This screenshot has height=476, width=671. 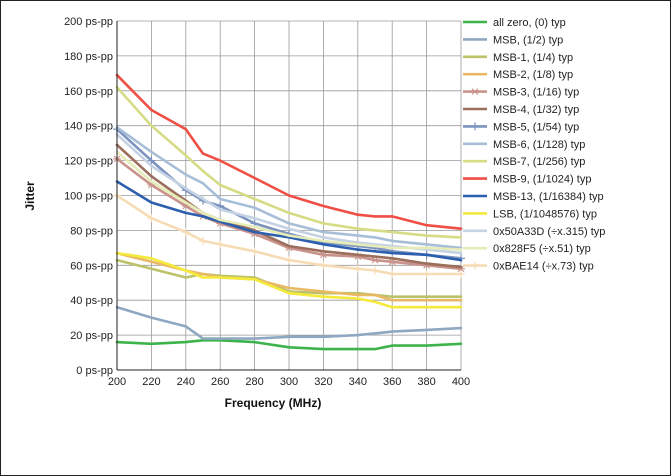 I want to click on y-tick-label: 160 ps-pp, so click(x=88, y=92).